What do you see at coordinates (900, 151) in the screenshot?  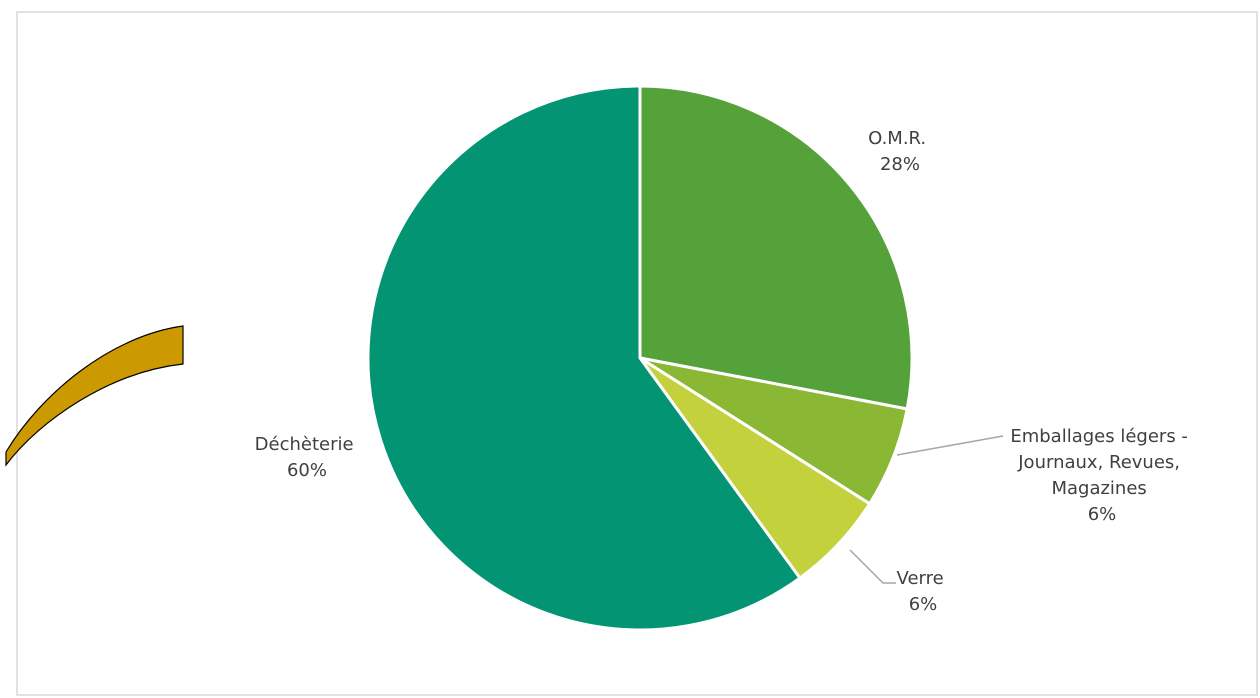 I see `data-label-omr: O.M.R. 28%` at bounding box center [900, 151].